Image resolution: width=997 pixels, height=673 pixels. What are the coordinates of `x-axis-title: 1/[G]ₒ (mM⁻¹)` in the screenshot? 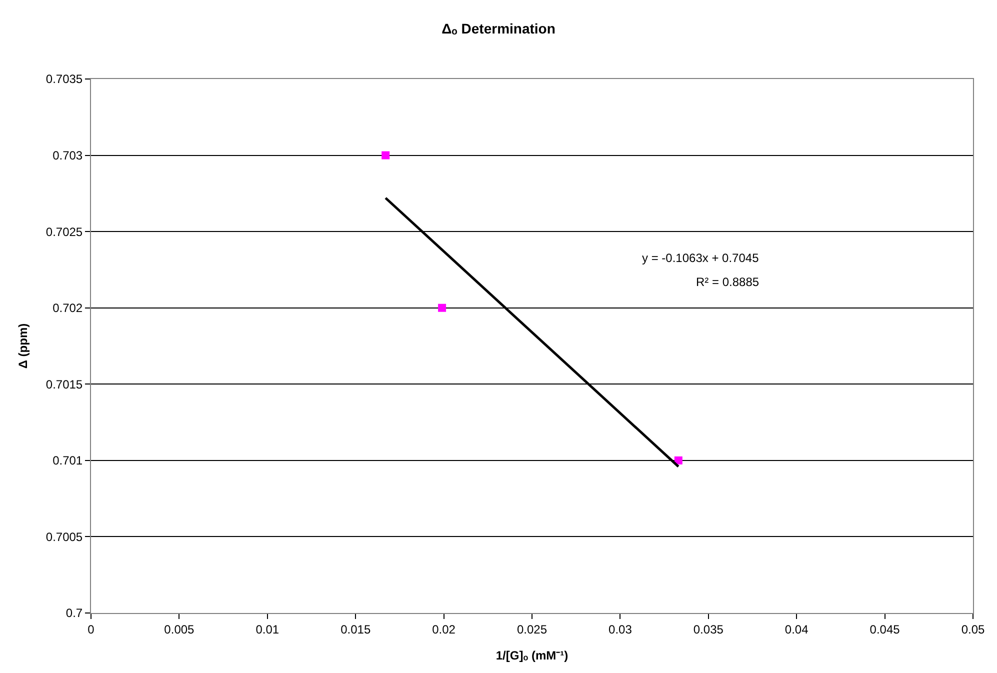 It's located at (532, 655).